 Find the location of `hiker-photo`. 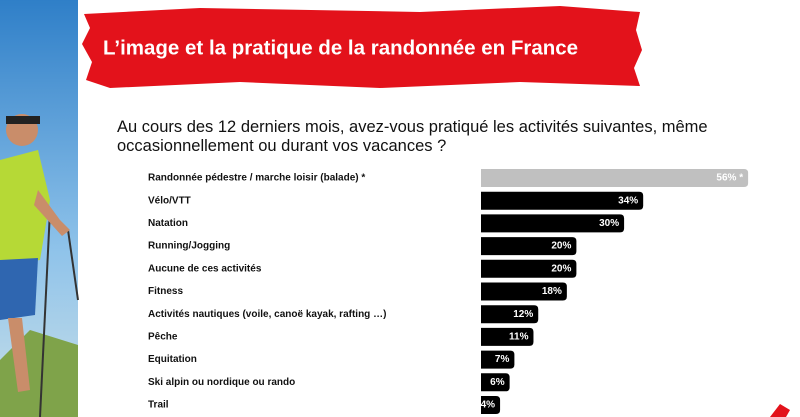

hiker-photo is located at coordinates (39, 208).